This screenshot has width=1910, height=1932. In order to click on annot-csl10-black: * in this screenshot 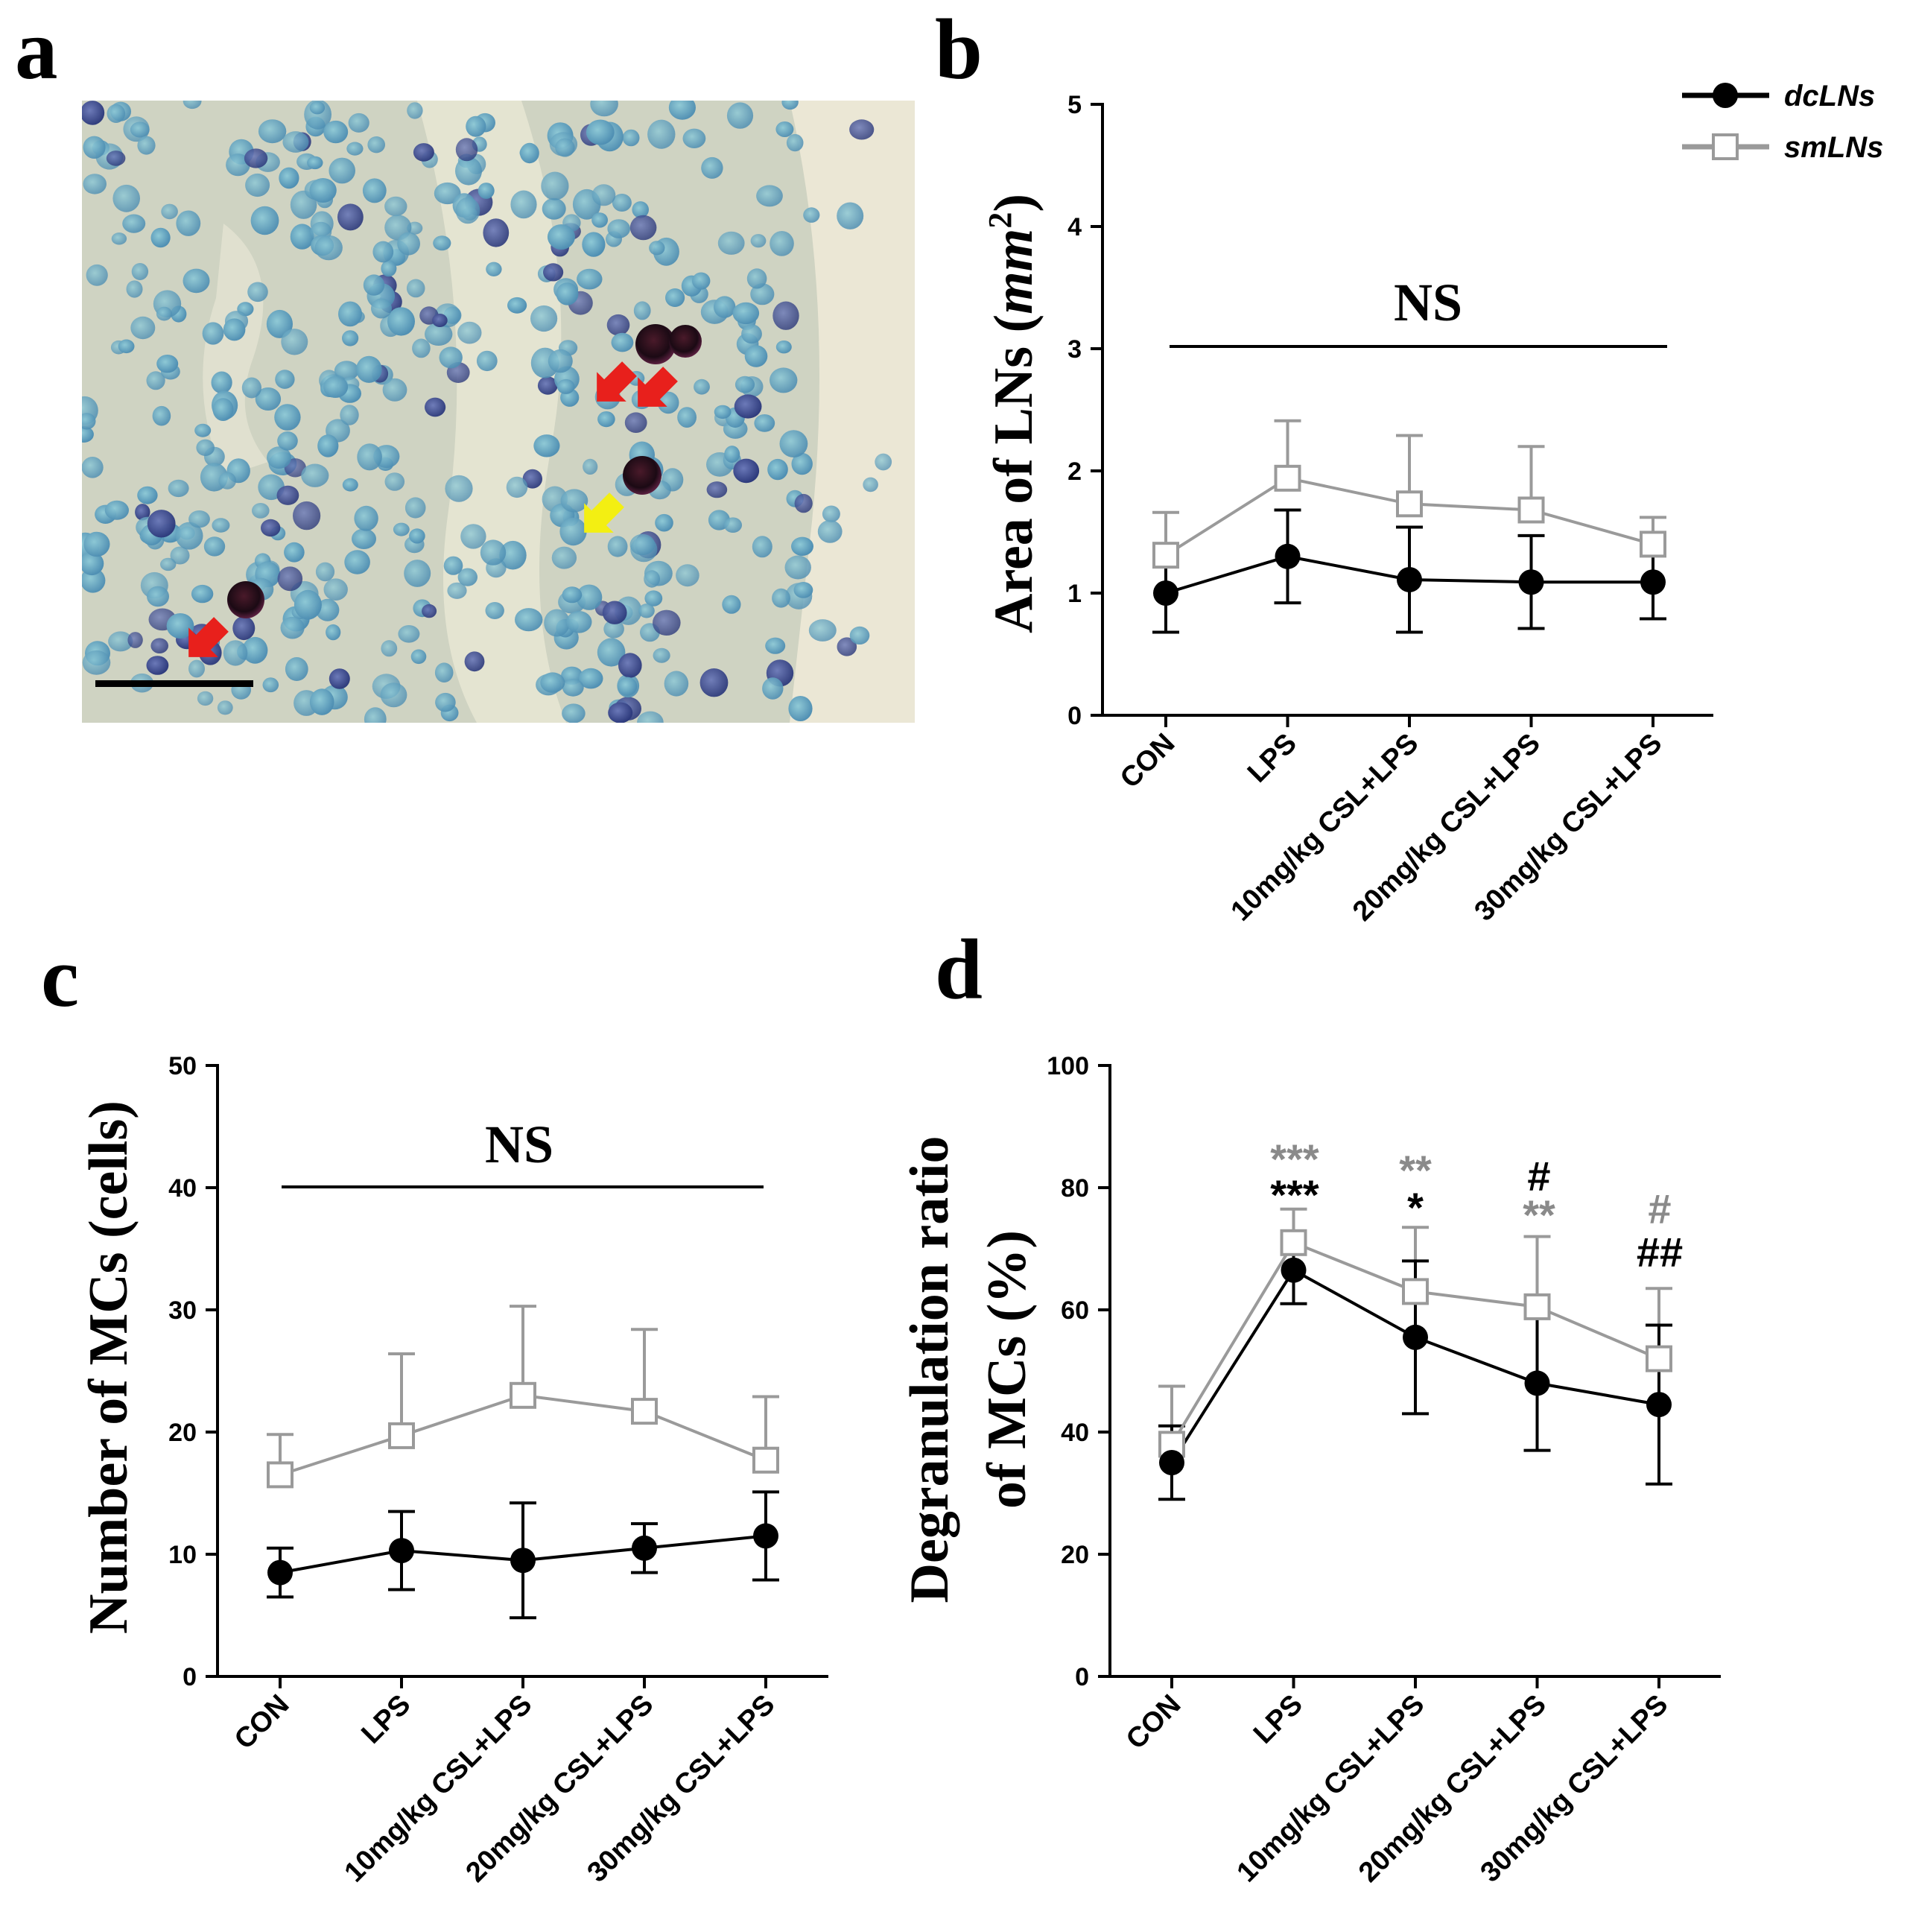, I will do `click(1415, 1207)`.